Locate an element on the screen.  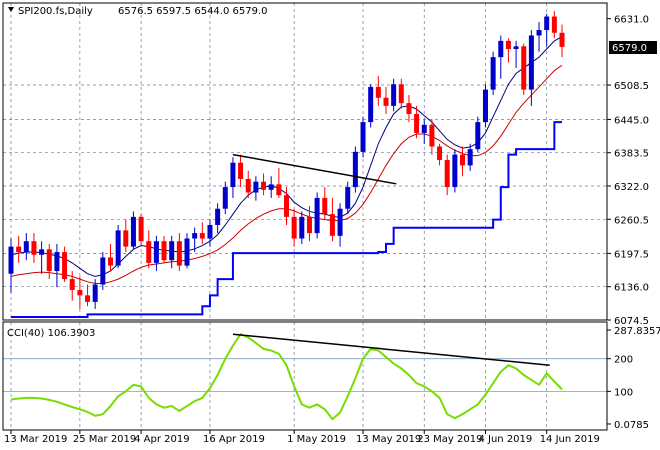
price-trendline is located at coordinates (314, 169).